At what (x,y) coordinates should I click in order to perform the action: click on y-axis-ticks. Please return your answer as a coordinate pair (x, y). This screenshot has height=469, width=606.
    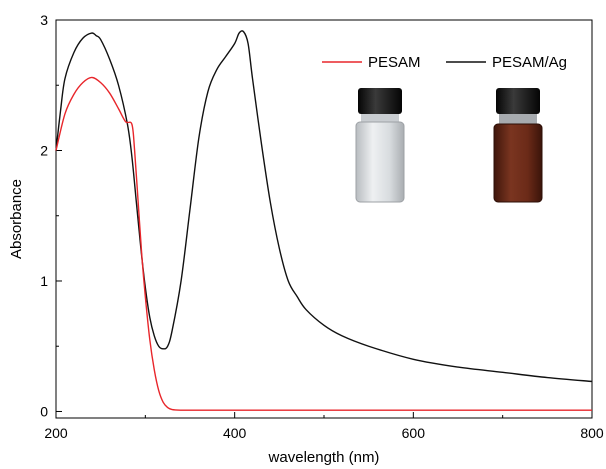
    Looking at the image, I should click on (59, 215).